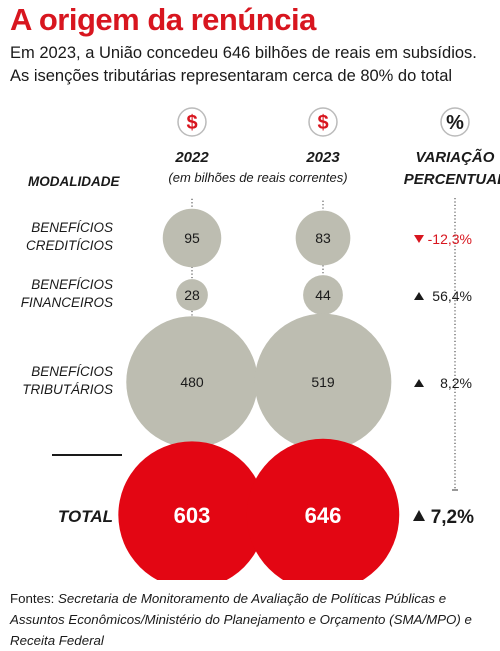 The width and height of the screenshot is (500, 651). I want to click on total-variation: 7,2%, so click(452, 517).